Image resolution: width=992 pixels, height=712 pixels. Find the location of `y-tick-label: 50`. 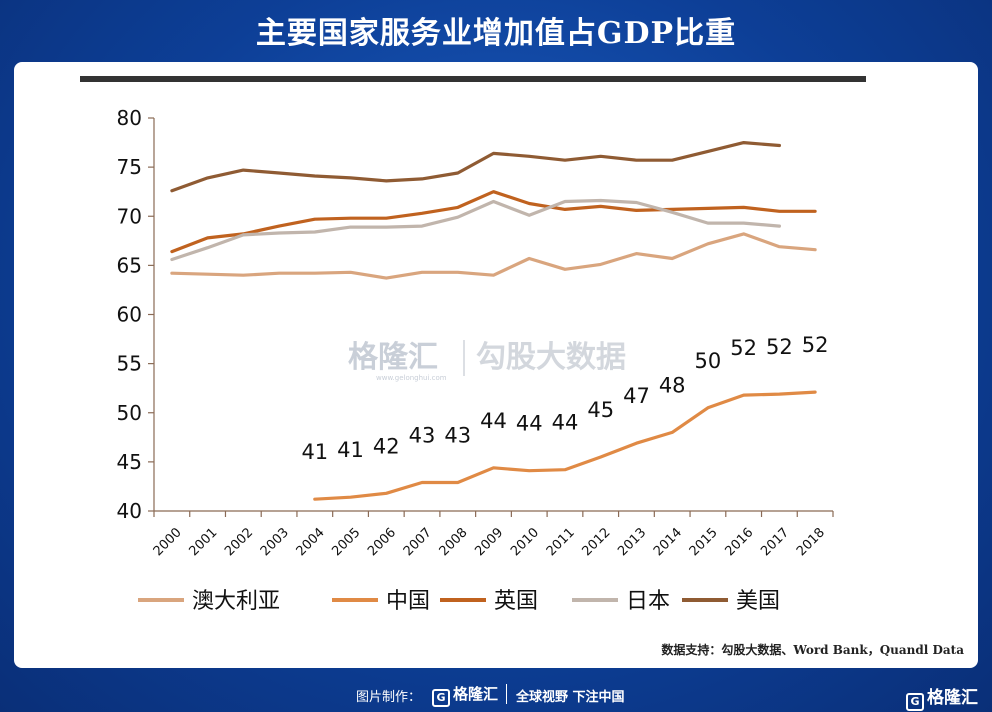

y-tick-label: 50 is located at coordinates (129, 413).